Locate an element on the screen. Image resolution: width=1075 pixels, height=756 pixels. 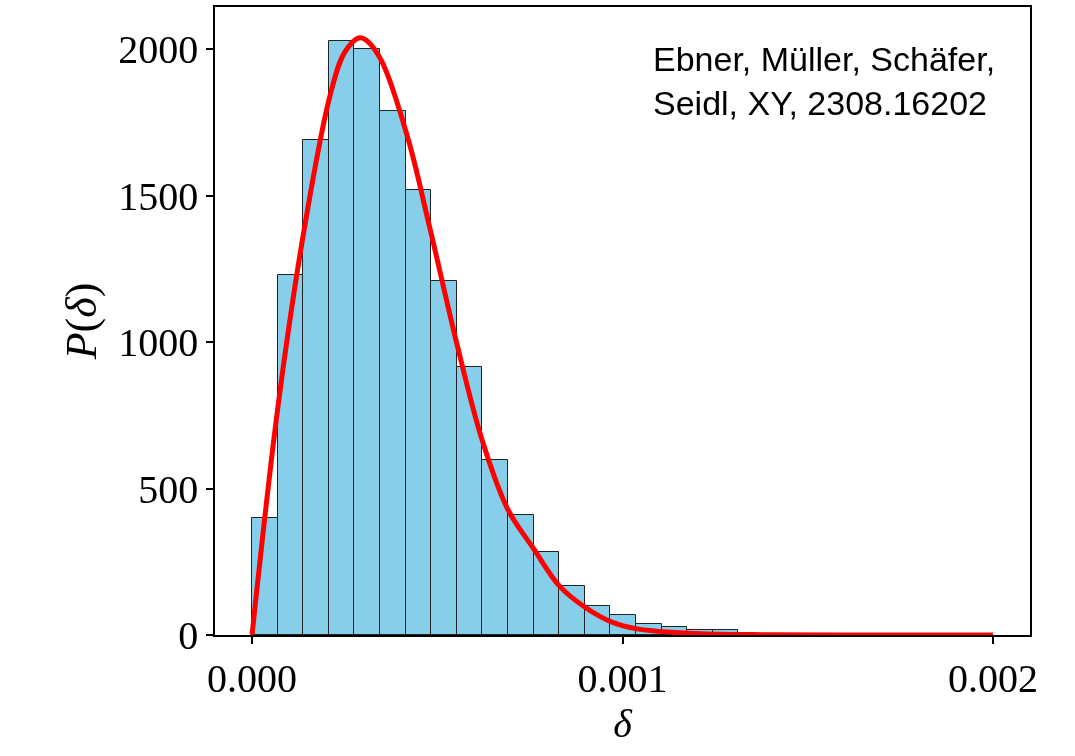
x-tick-label: 0.001 is located at coordinates (622, 678).